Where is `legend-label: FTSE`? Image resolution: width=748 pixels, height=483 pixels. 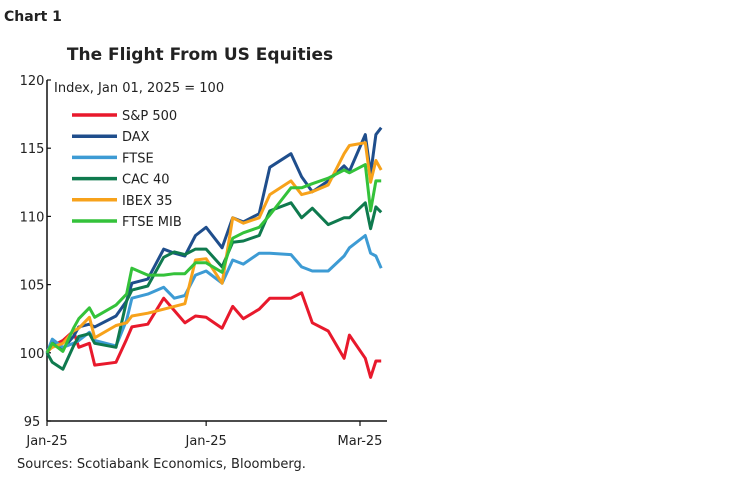
legend-label: FTSE is located at coordinates (138, 158).